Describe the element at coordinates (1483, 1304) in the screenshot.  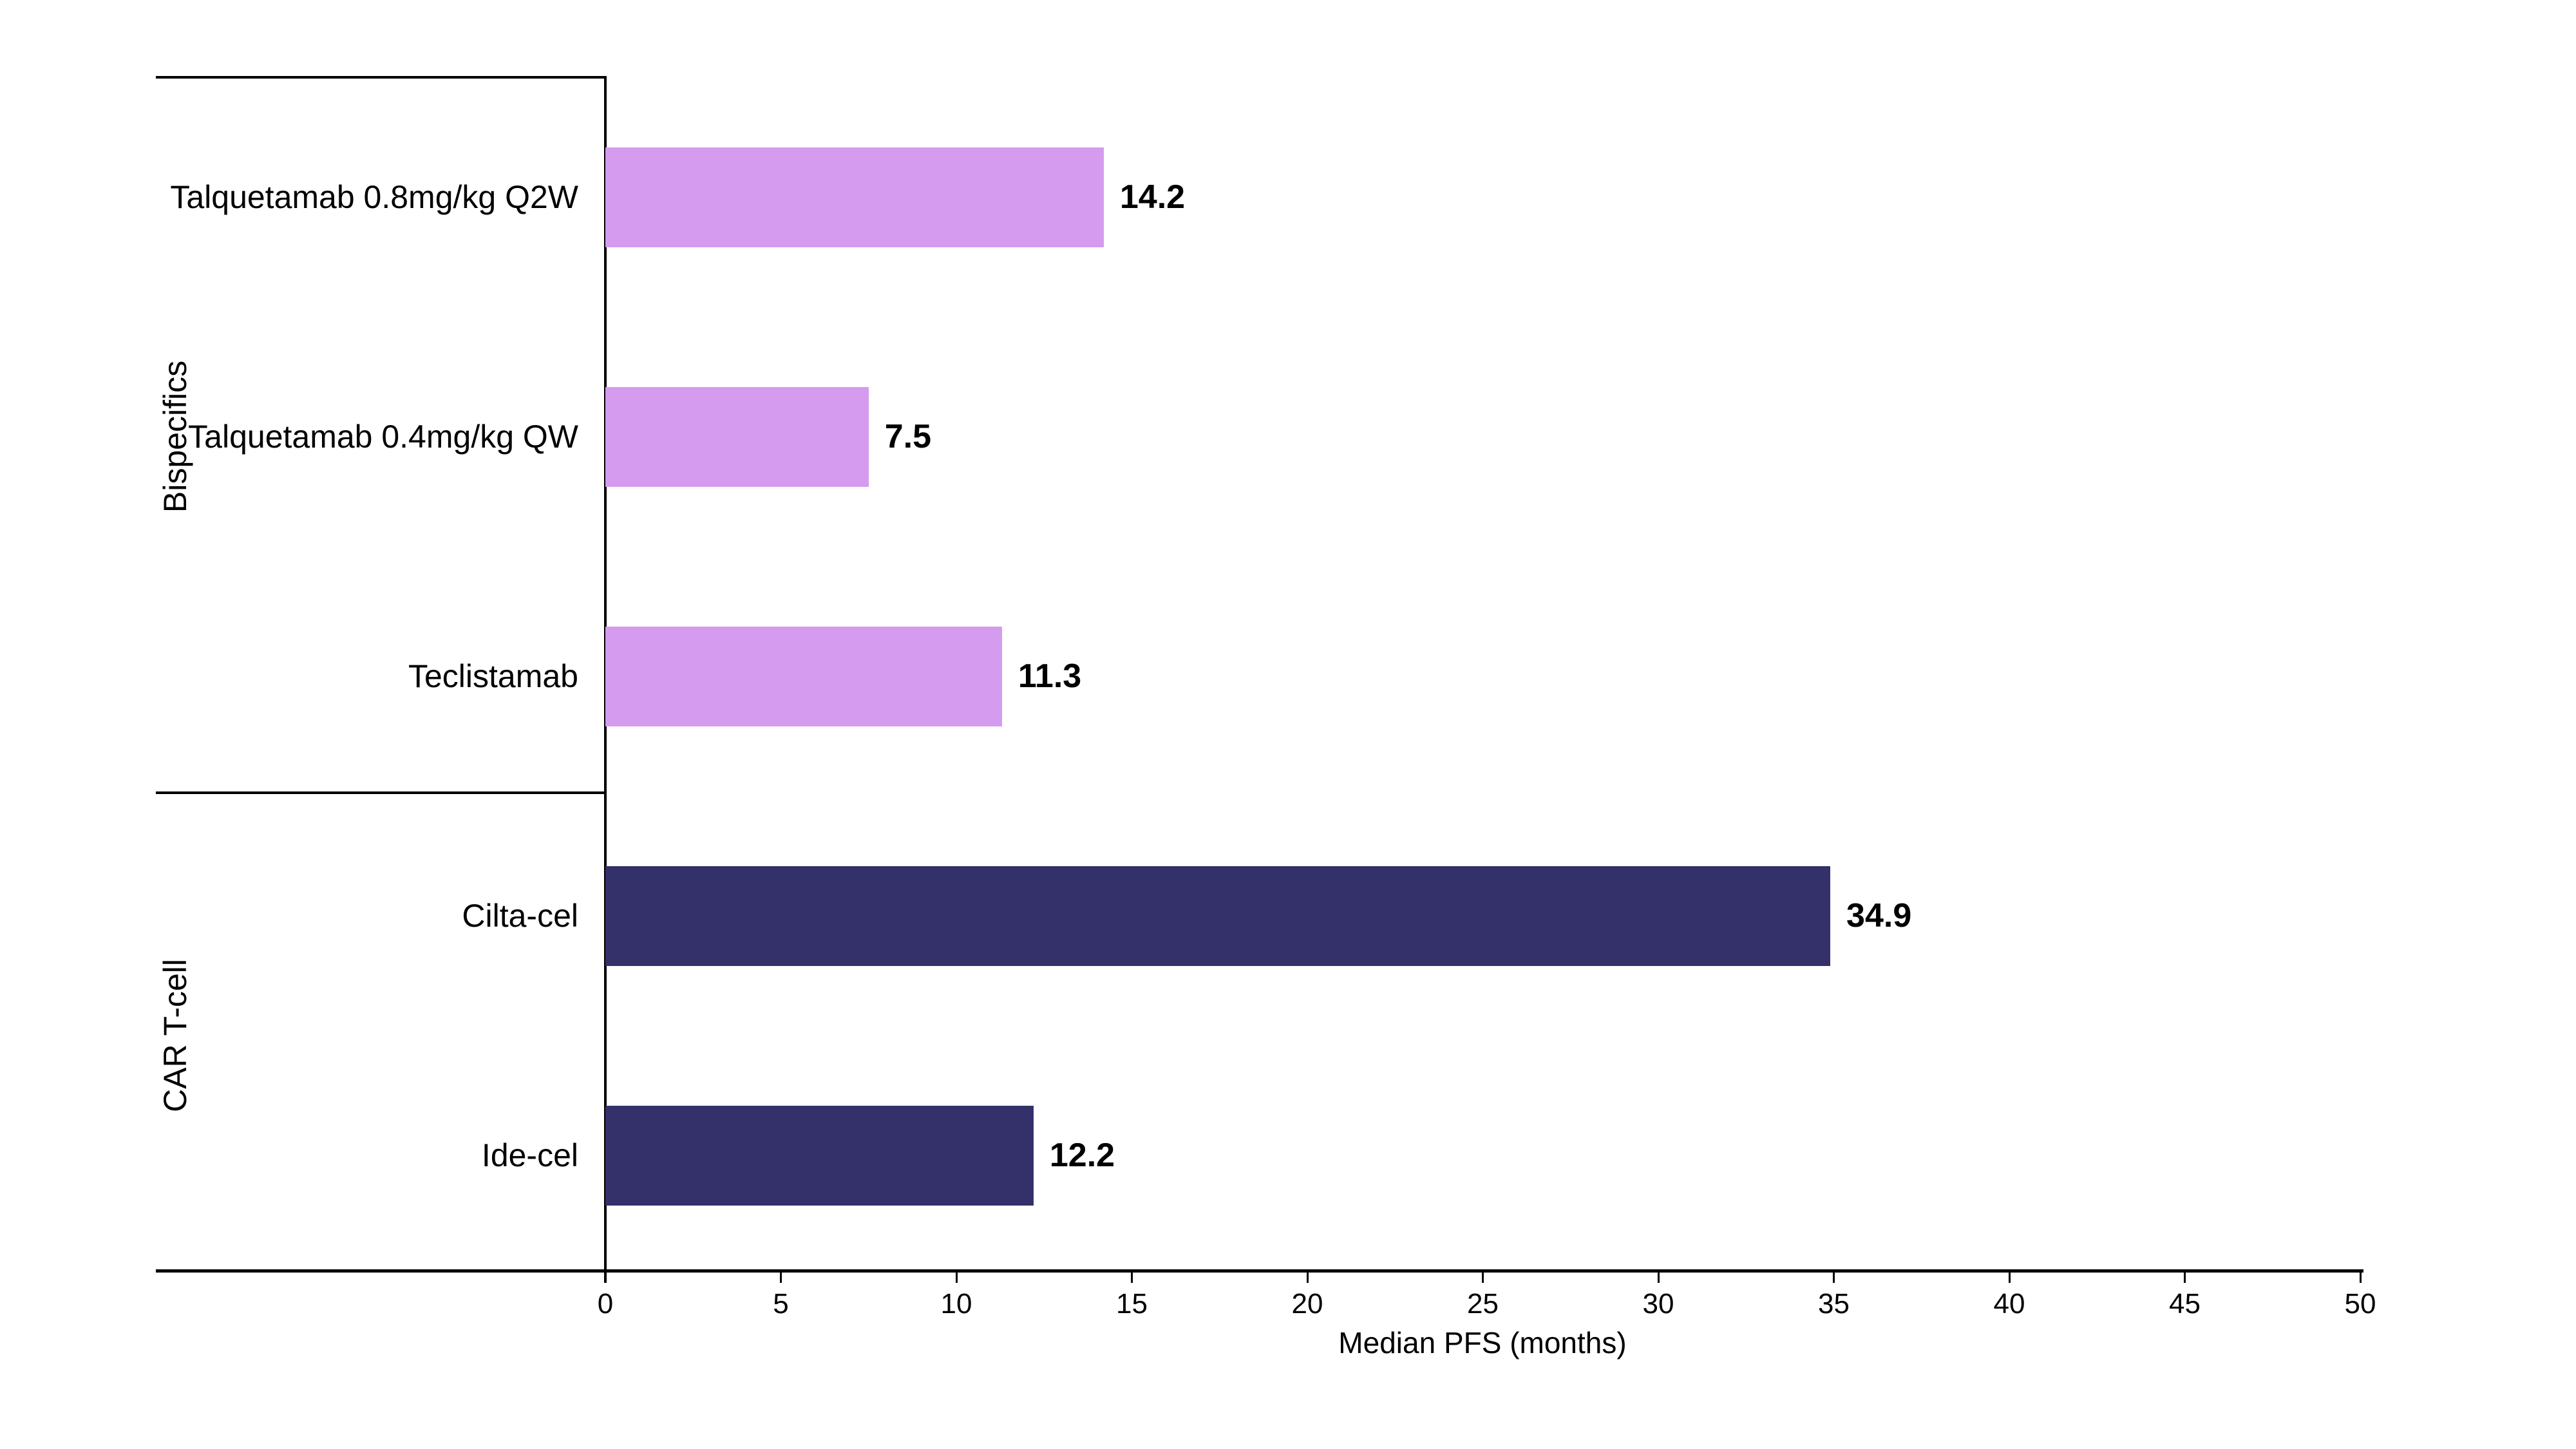
I see `x-tick-label: 25` at that location.